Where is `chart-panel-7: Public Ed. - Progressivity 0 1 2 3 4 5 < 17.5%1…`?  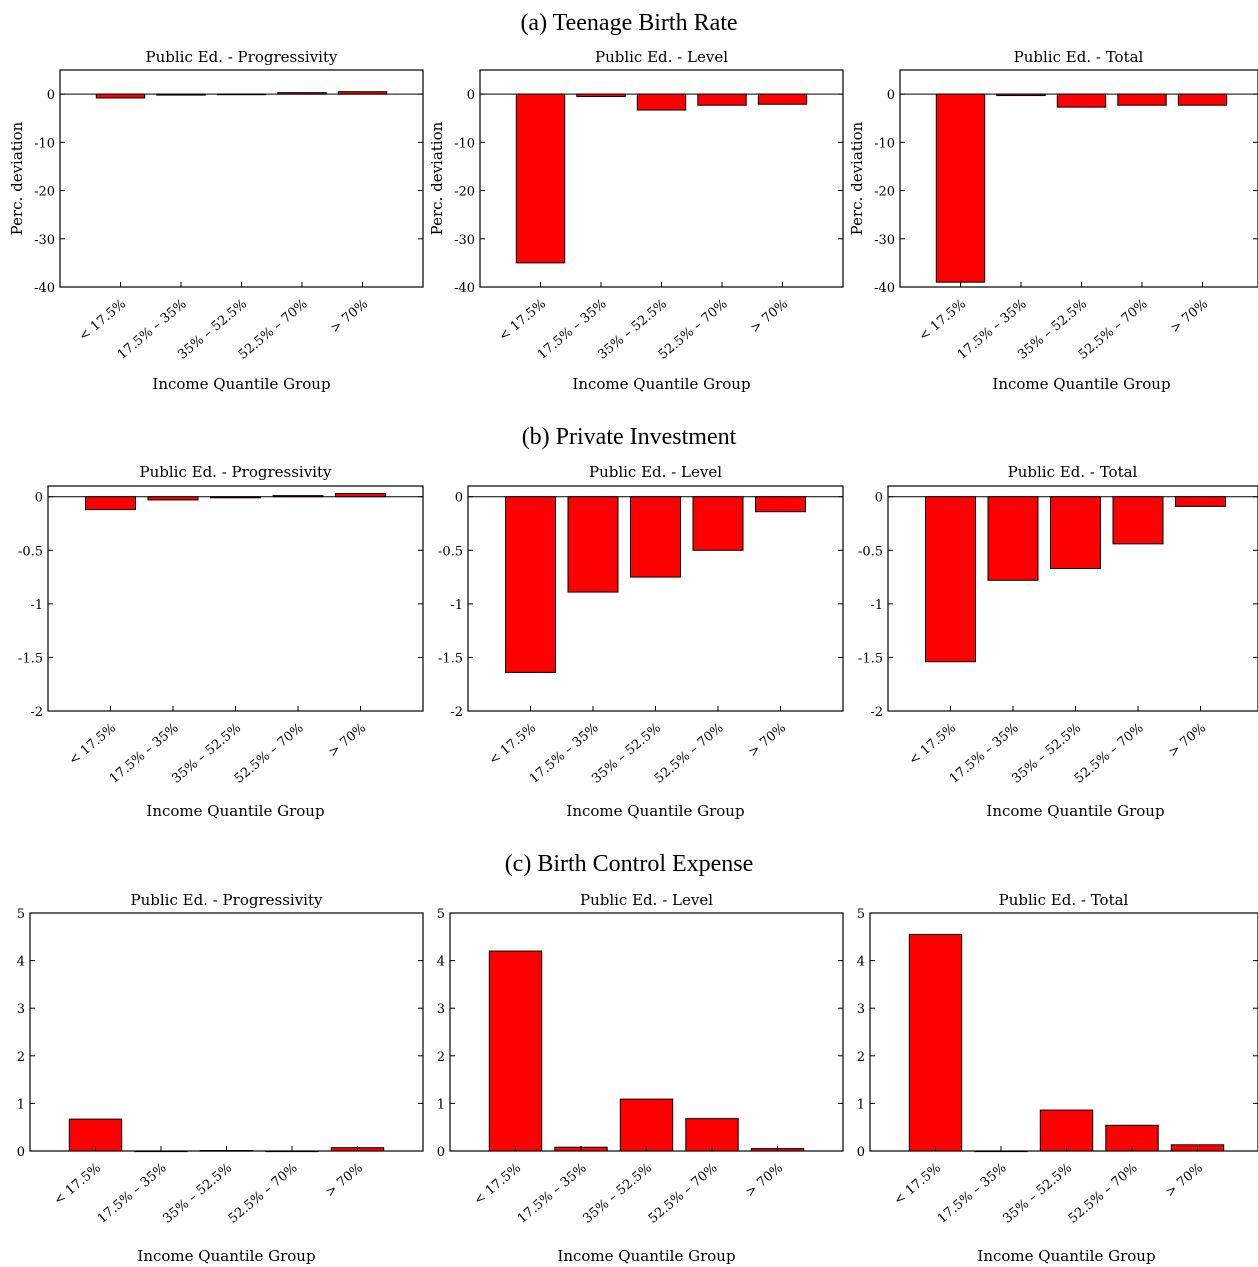
chart-panel-7: Public Ed. - Progressivity 0 1 2 3 4 5 < 17.5%1… is located at coordinates (220, 1078).